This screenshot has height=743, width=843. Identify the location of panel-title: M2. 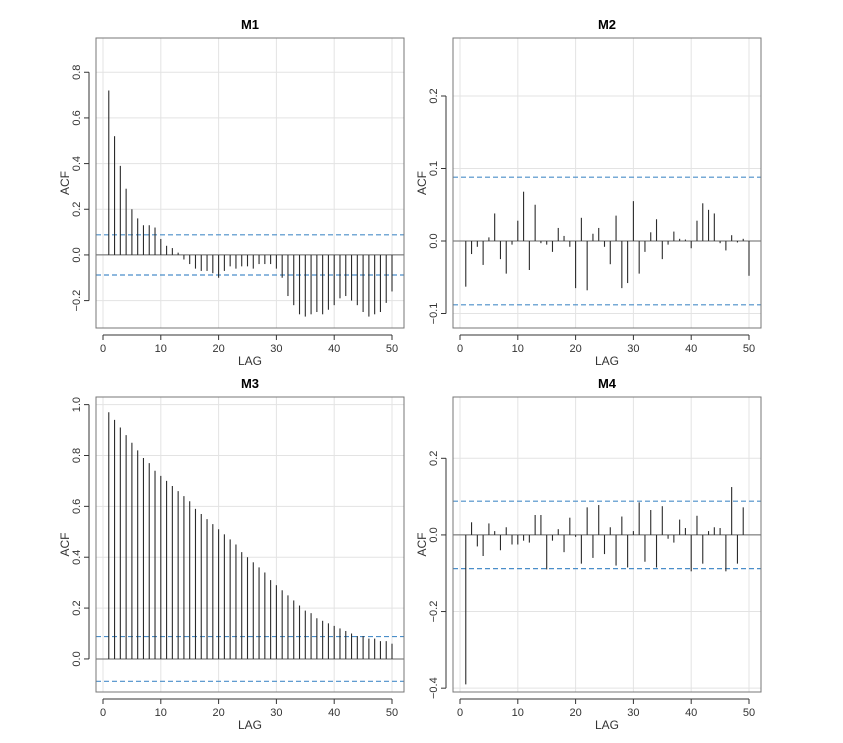
(607, 24).